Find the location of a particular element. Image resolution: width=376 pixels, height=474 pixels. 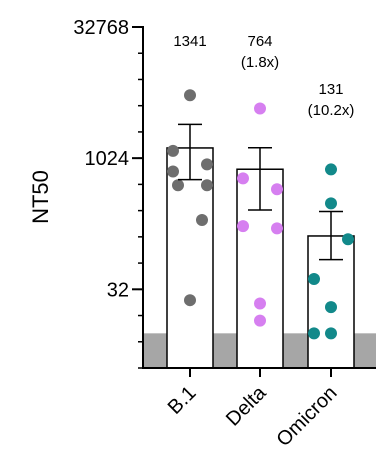

annotation-delta: (1.8x) is located at coordinates (260, 62).